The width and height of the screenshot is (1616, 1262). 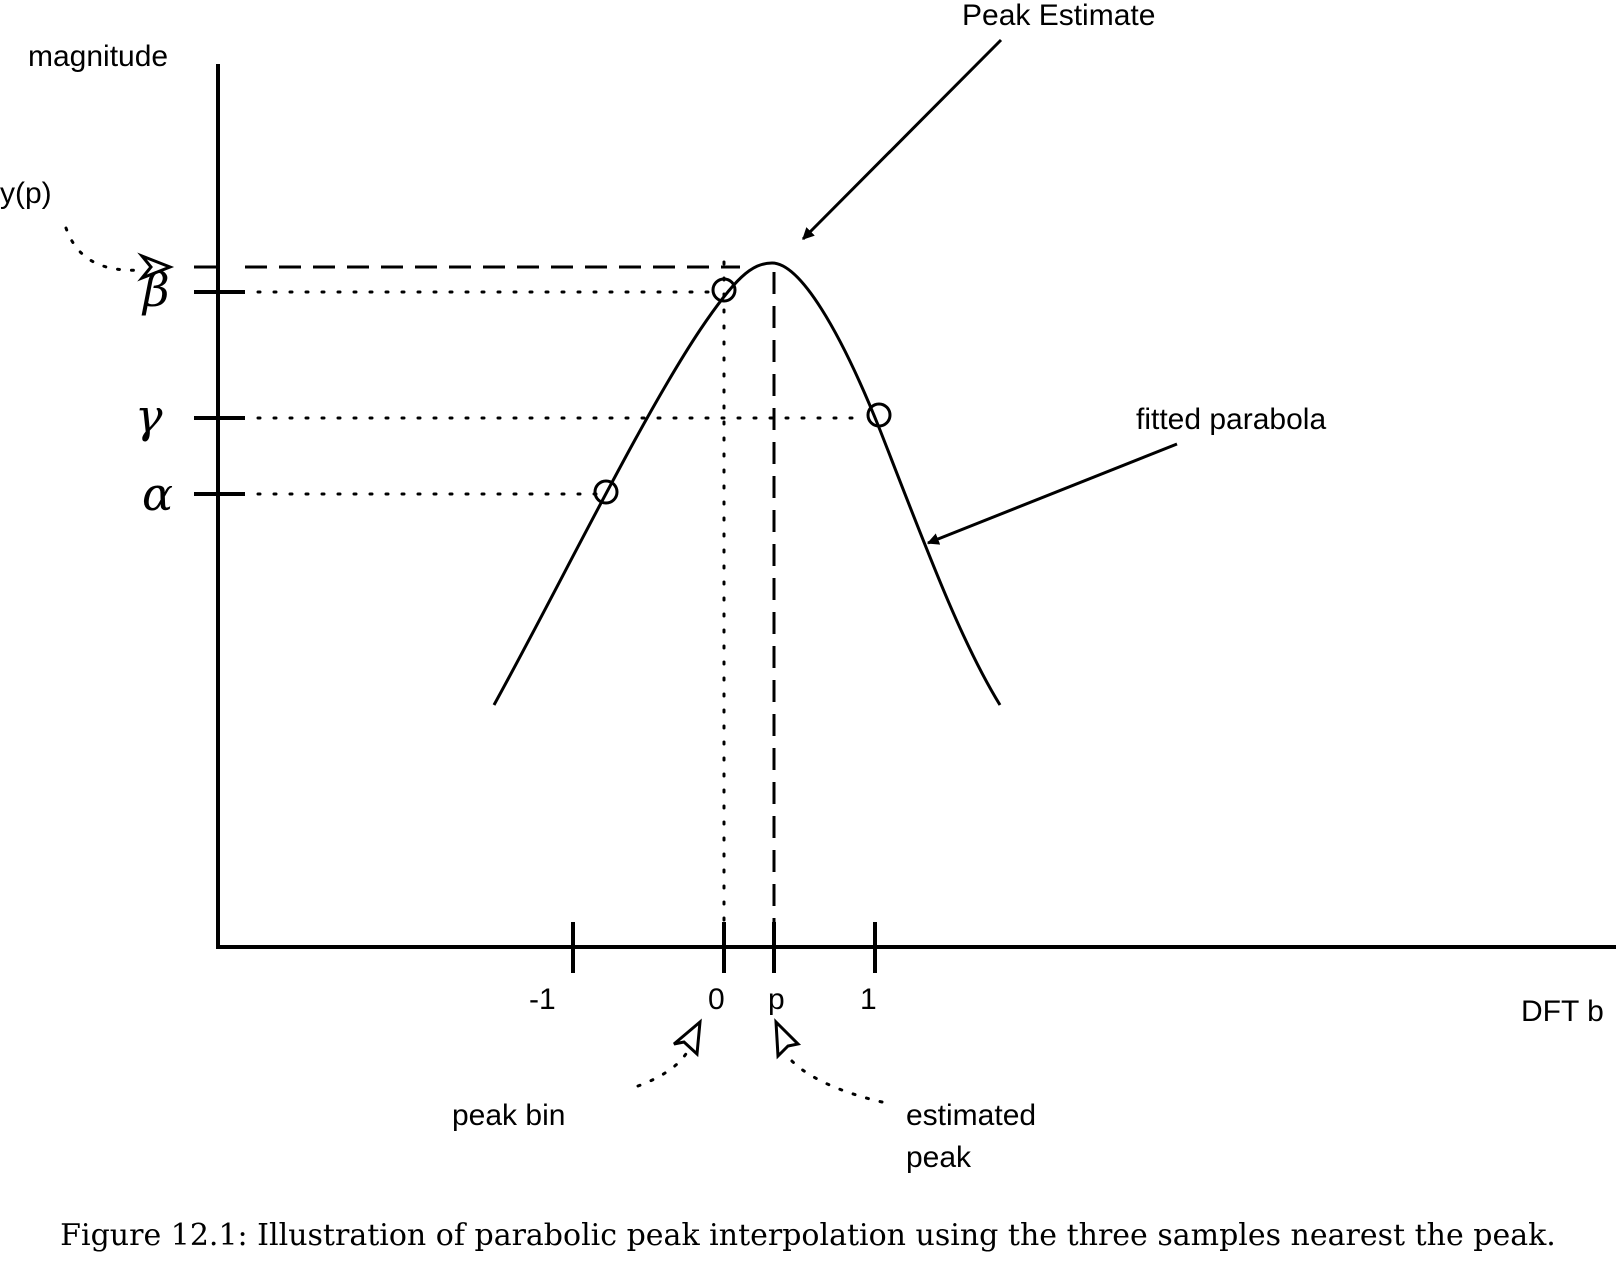 What do you see at coordinates (155, 290) in the screenshot?
I see `beta-label: β` at bounding box center [155, 290].